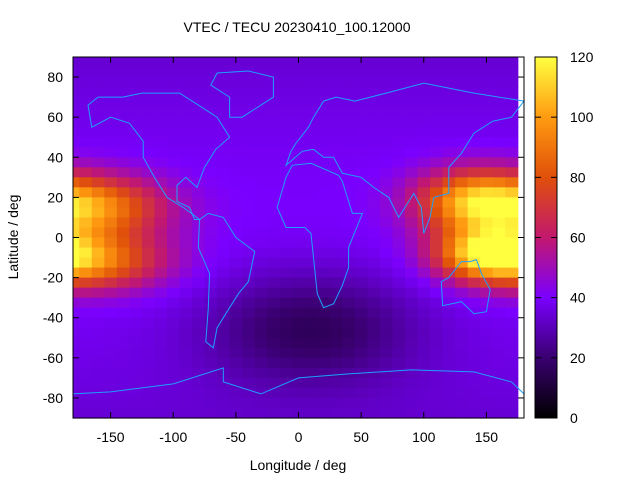  Describe the element at coordinates (59, 238) in the screenshot. I see `y-tick-label: 0` at that location.